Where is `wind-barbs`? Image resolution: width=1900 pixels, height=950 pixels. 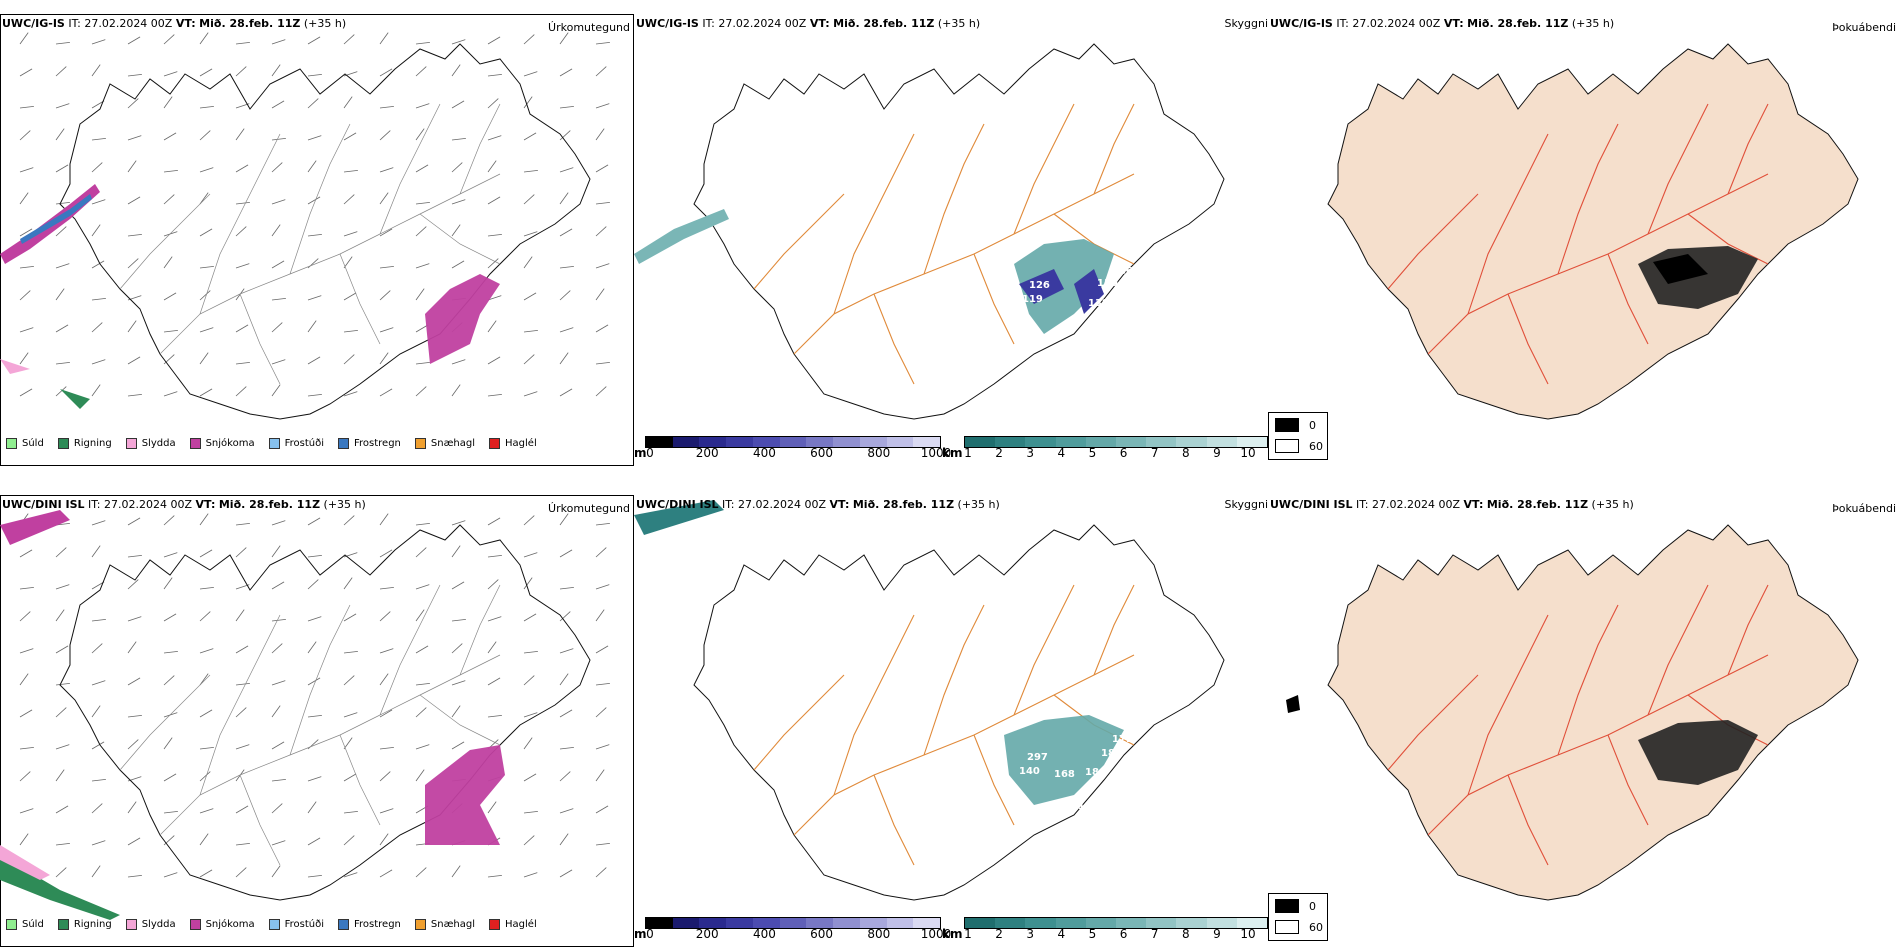
wind-barbs is located at coordinates (314, 214).